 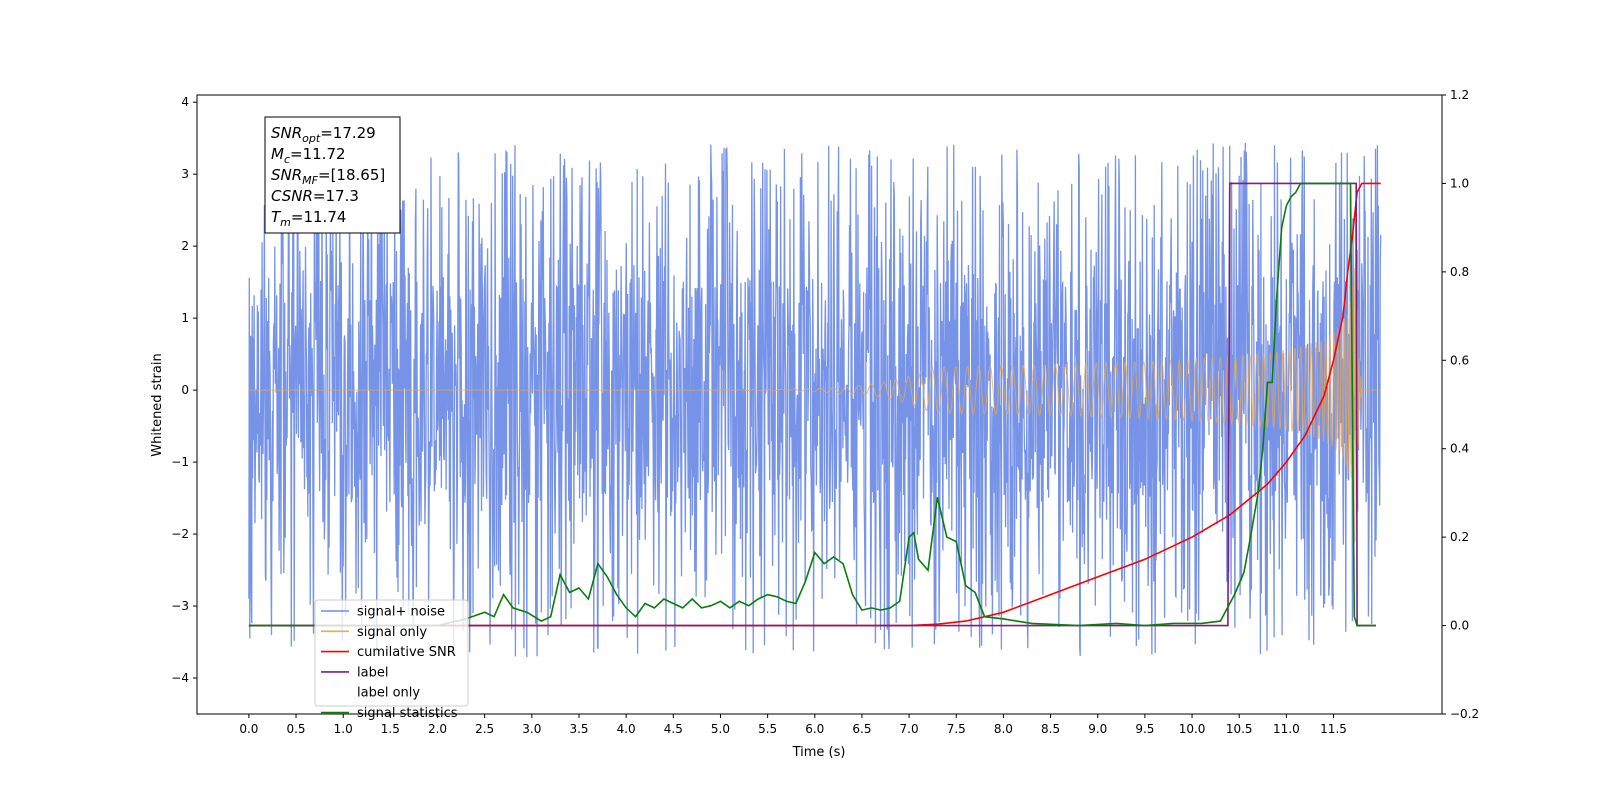 What do you see at coordinates (578, 729) in the screenshot?
I see `x-tick-label: 3.5` at bounding box center [578, 729].